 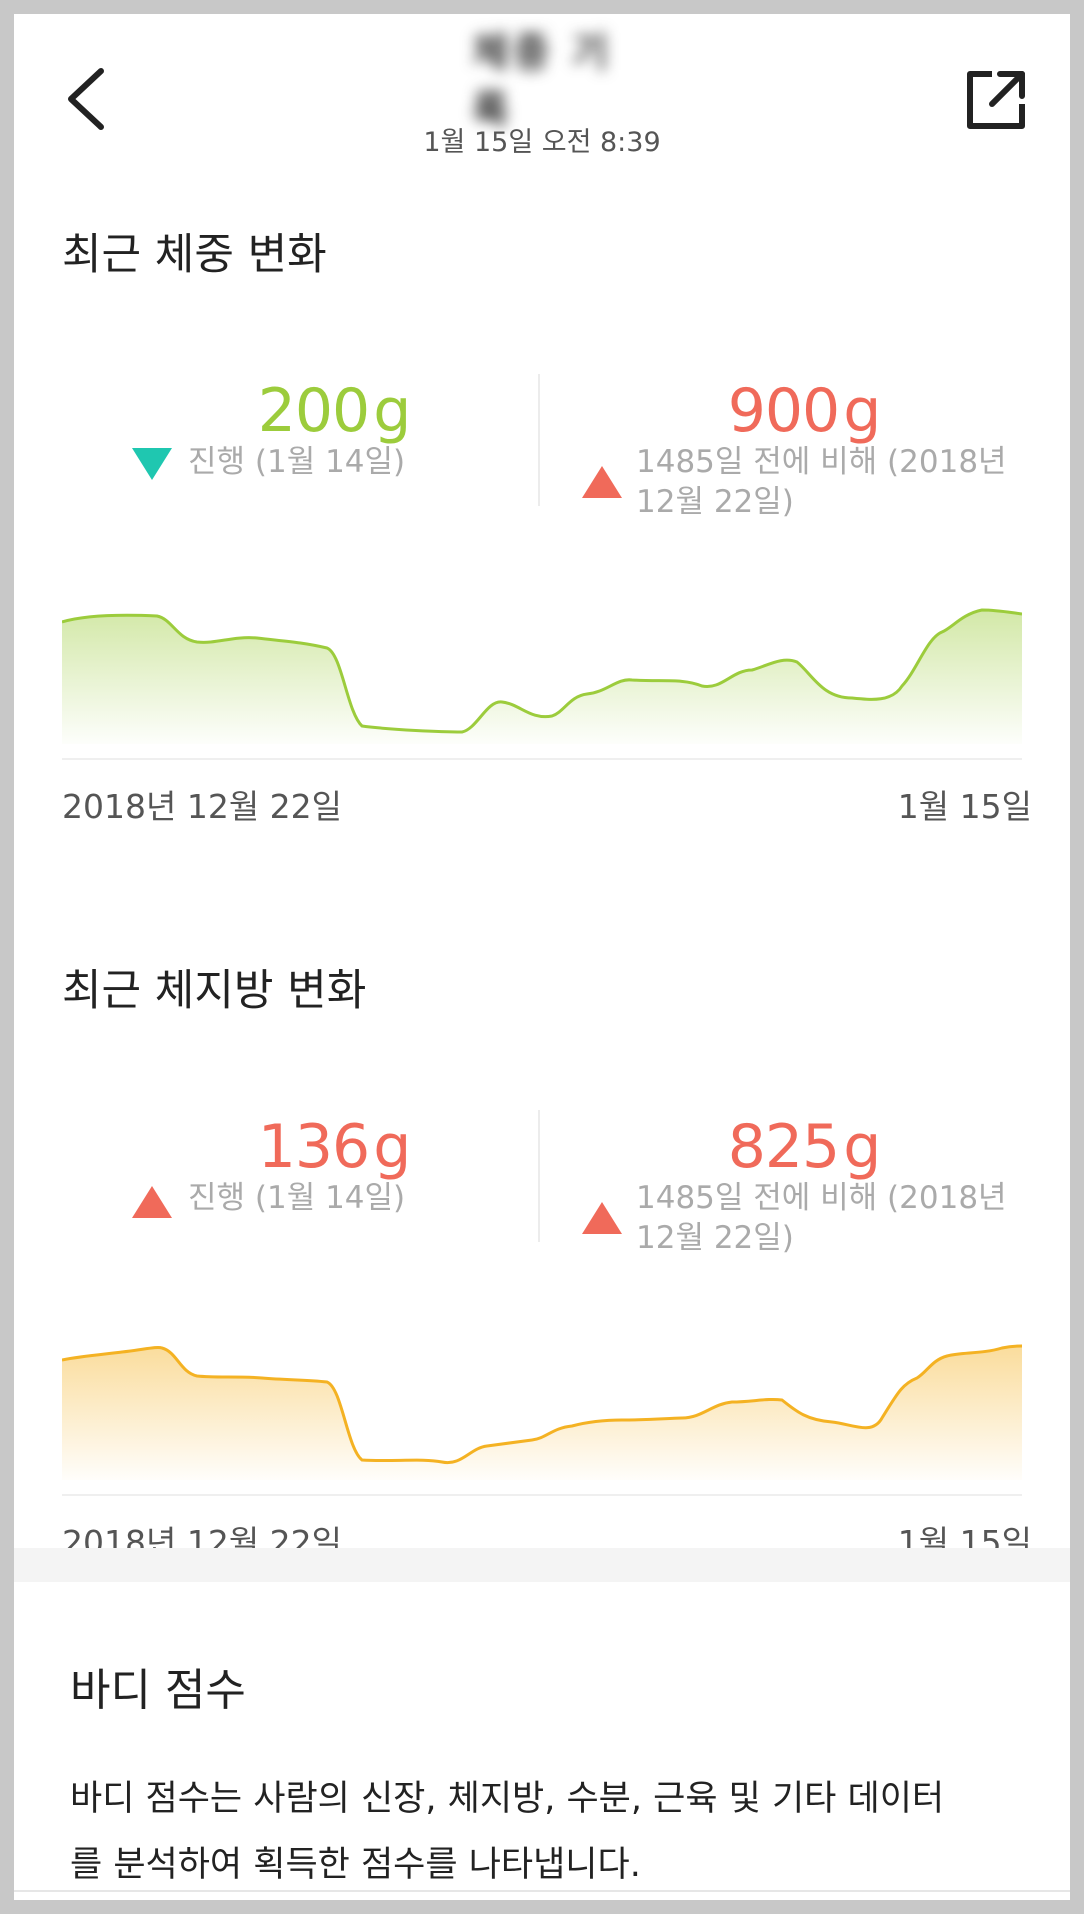 What do you see at coordinates (804, 1147) in the screenshot?
I see `fat-since-start-value: 825g` at bounding box center [804, 1147].